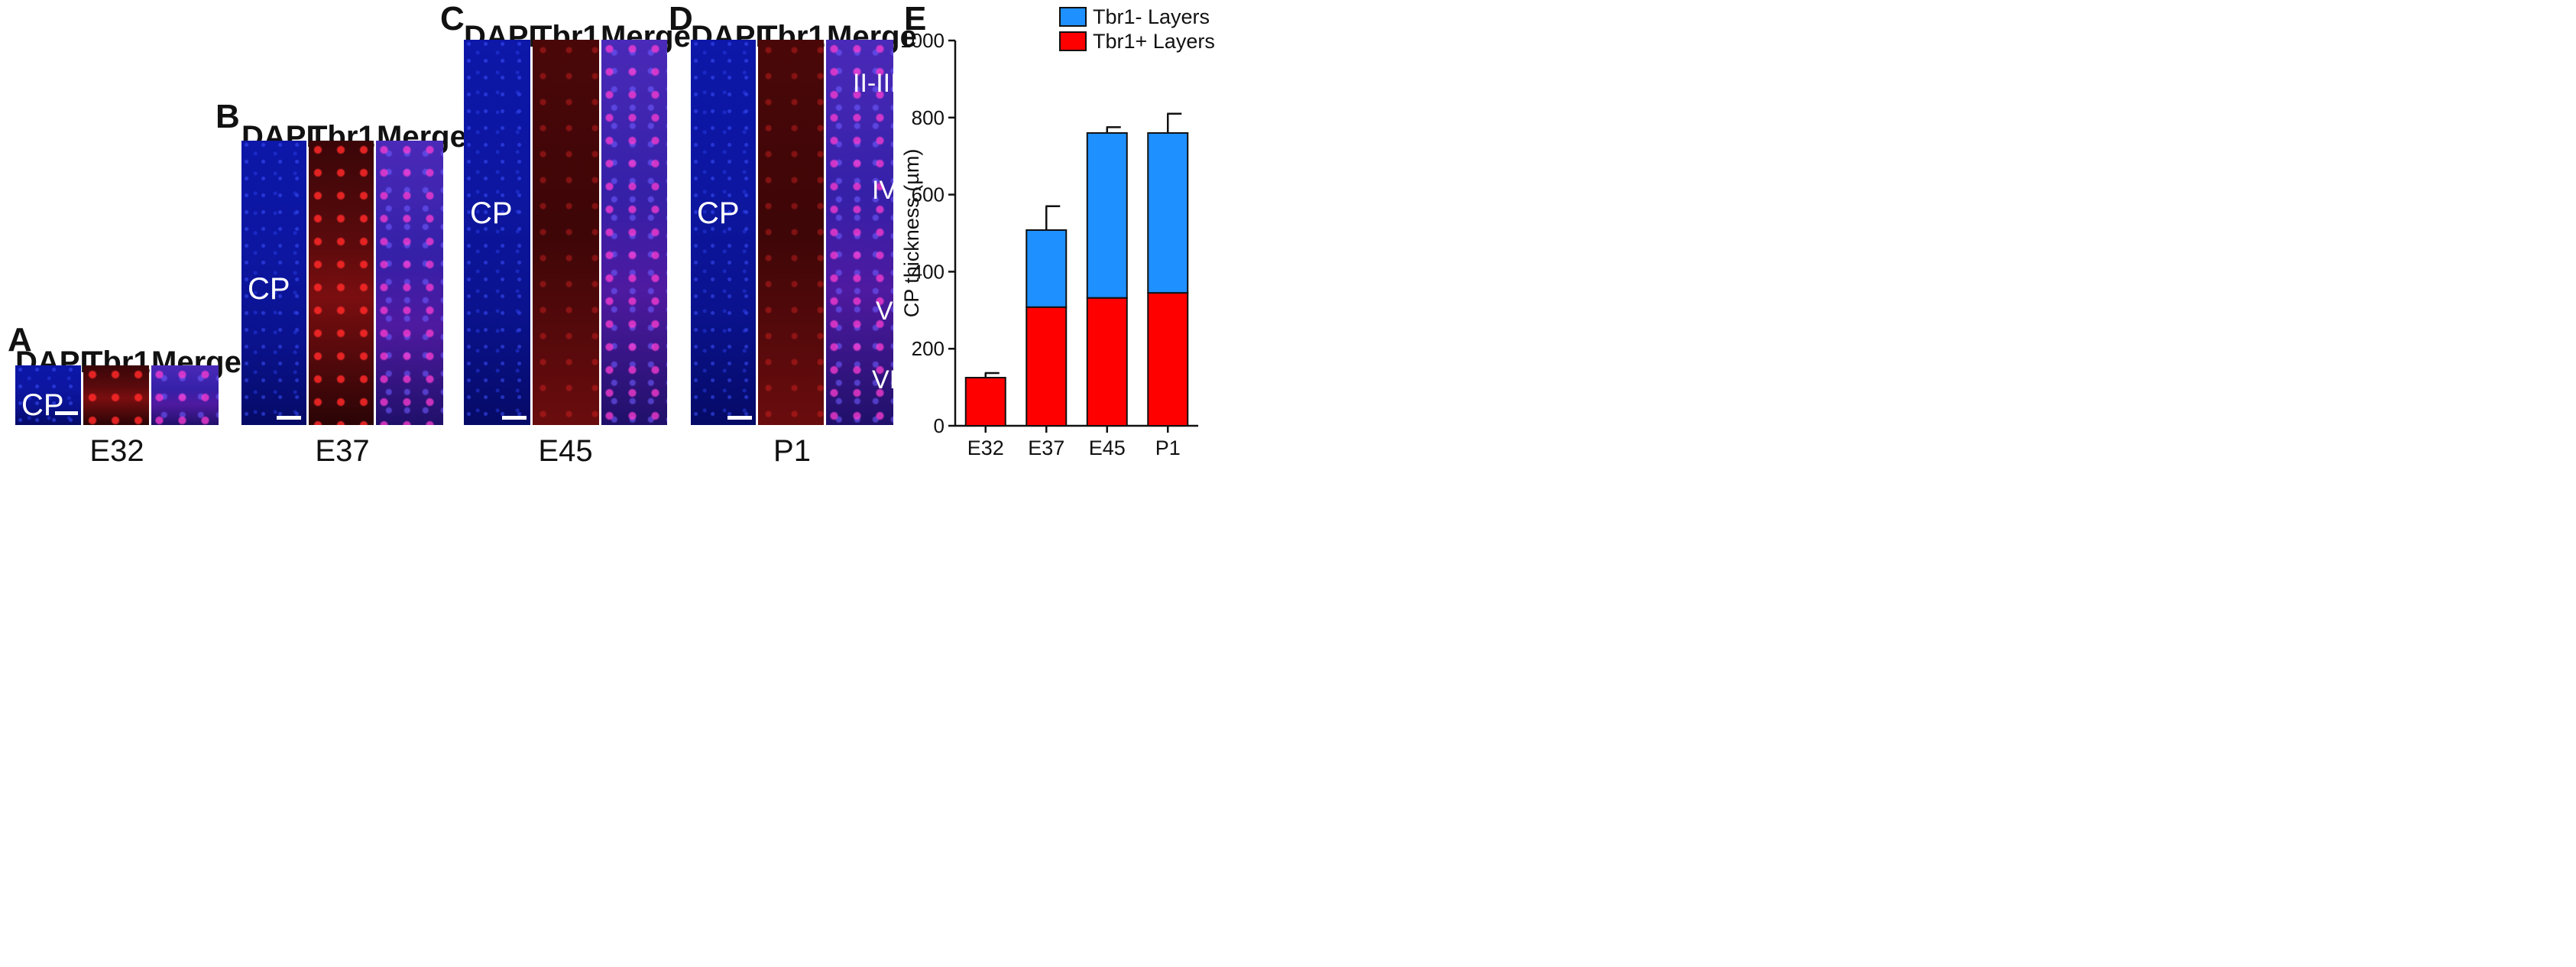 Image resolution: width=2576 pixels, height=967 pixels. What do you see at coordinates (913, 234) in the screenshot?
I see `y-axis-label: CP thickness (µm)` at bounding box center [913, 234].